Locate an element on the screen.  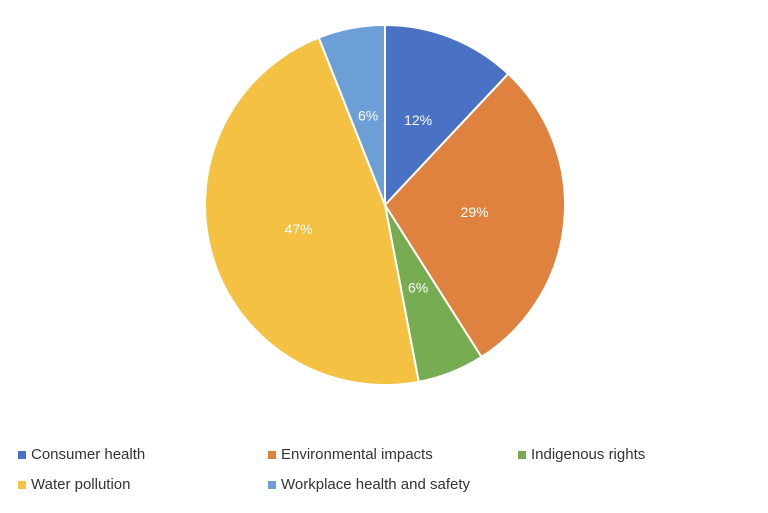
legend-label: Water pollution is located at coordinates (81, 484).